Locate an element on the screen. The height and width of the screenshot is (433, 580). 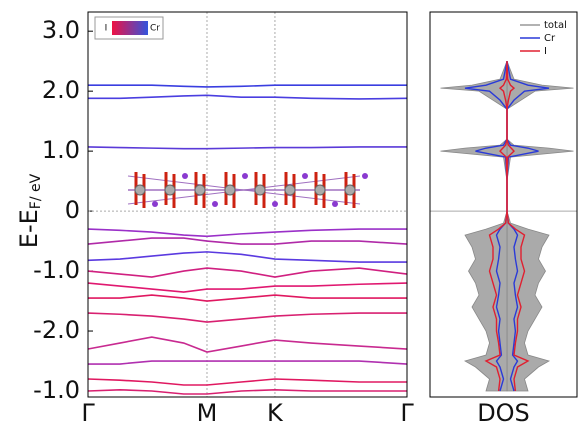
x-tick-label: K is located at coordinates (275, 413).